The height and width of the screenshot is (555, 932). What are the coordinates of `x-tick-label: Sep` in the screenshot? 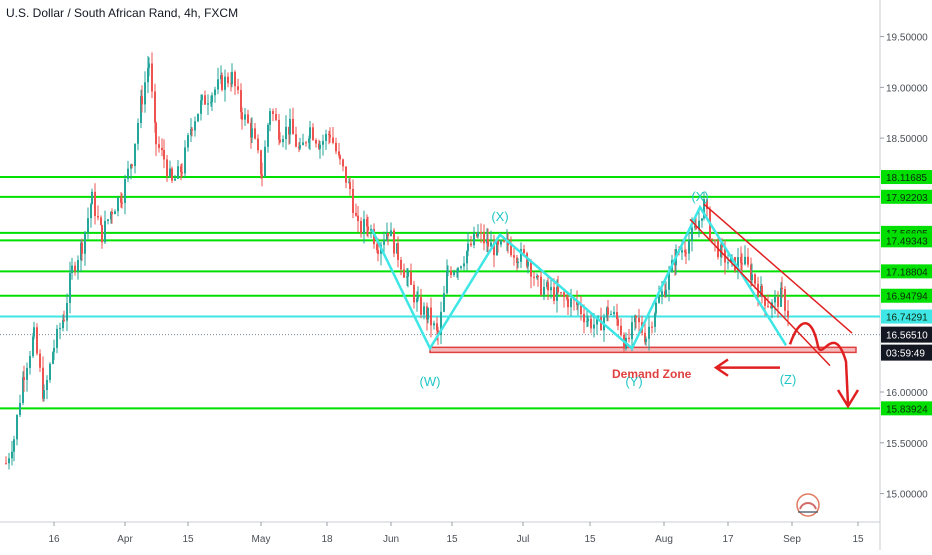 It's located at (792, 539).